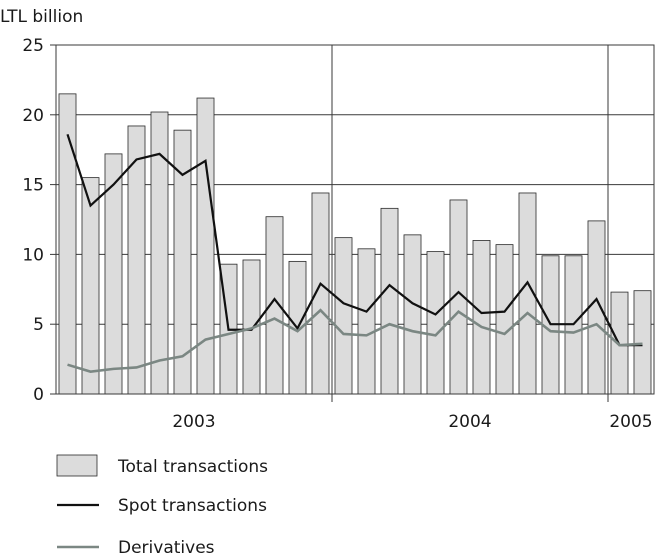 Image resolution: width=668 pixels, height=557 pixels. I want to click on legend-label-spot-transactions: Spot transactions, so click(192, 506).